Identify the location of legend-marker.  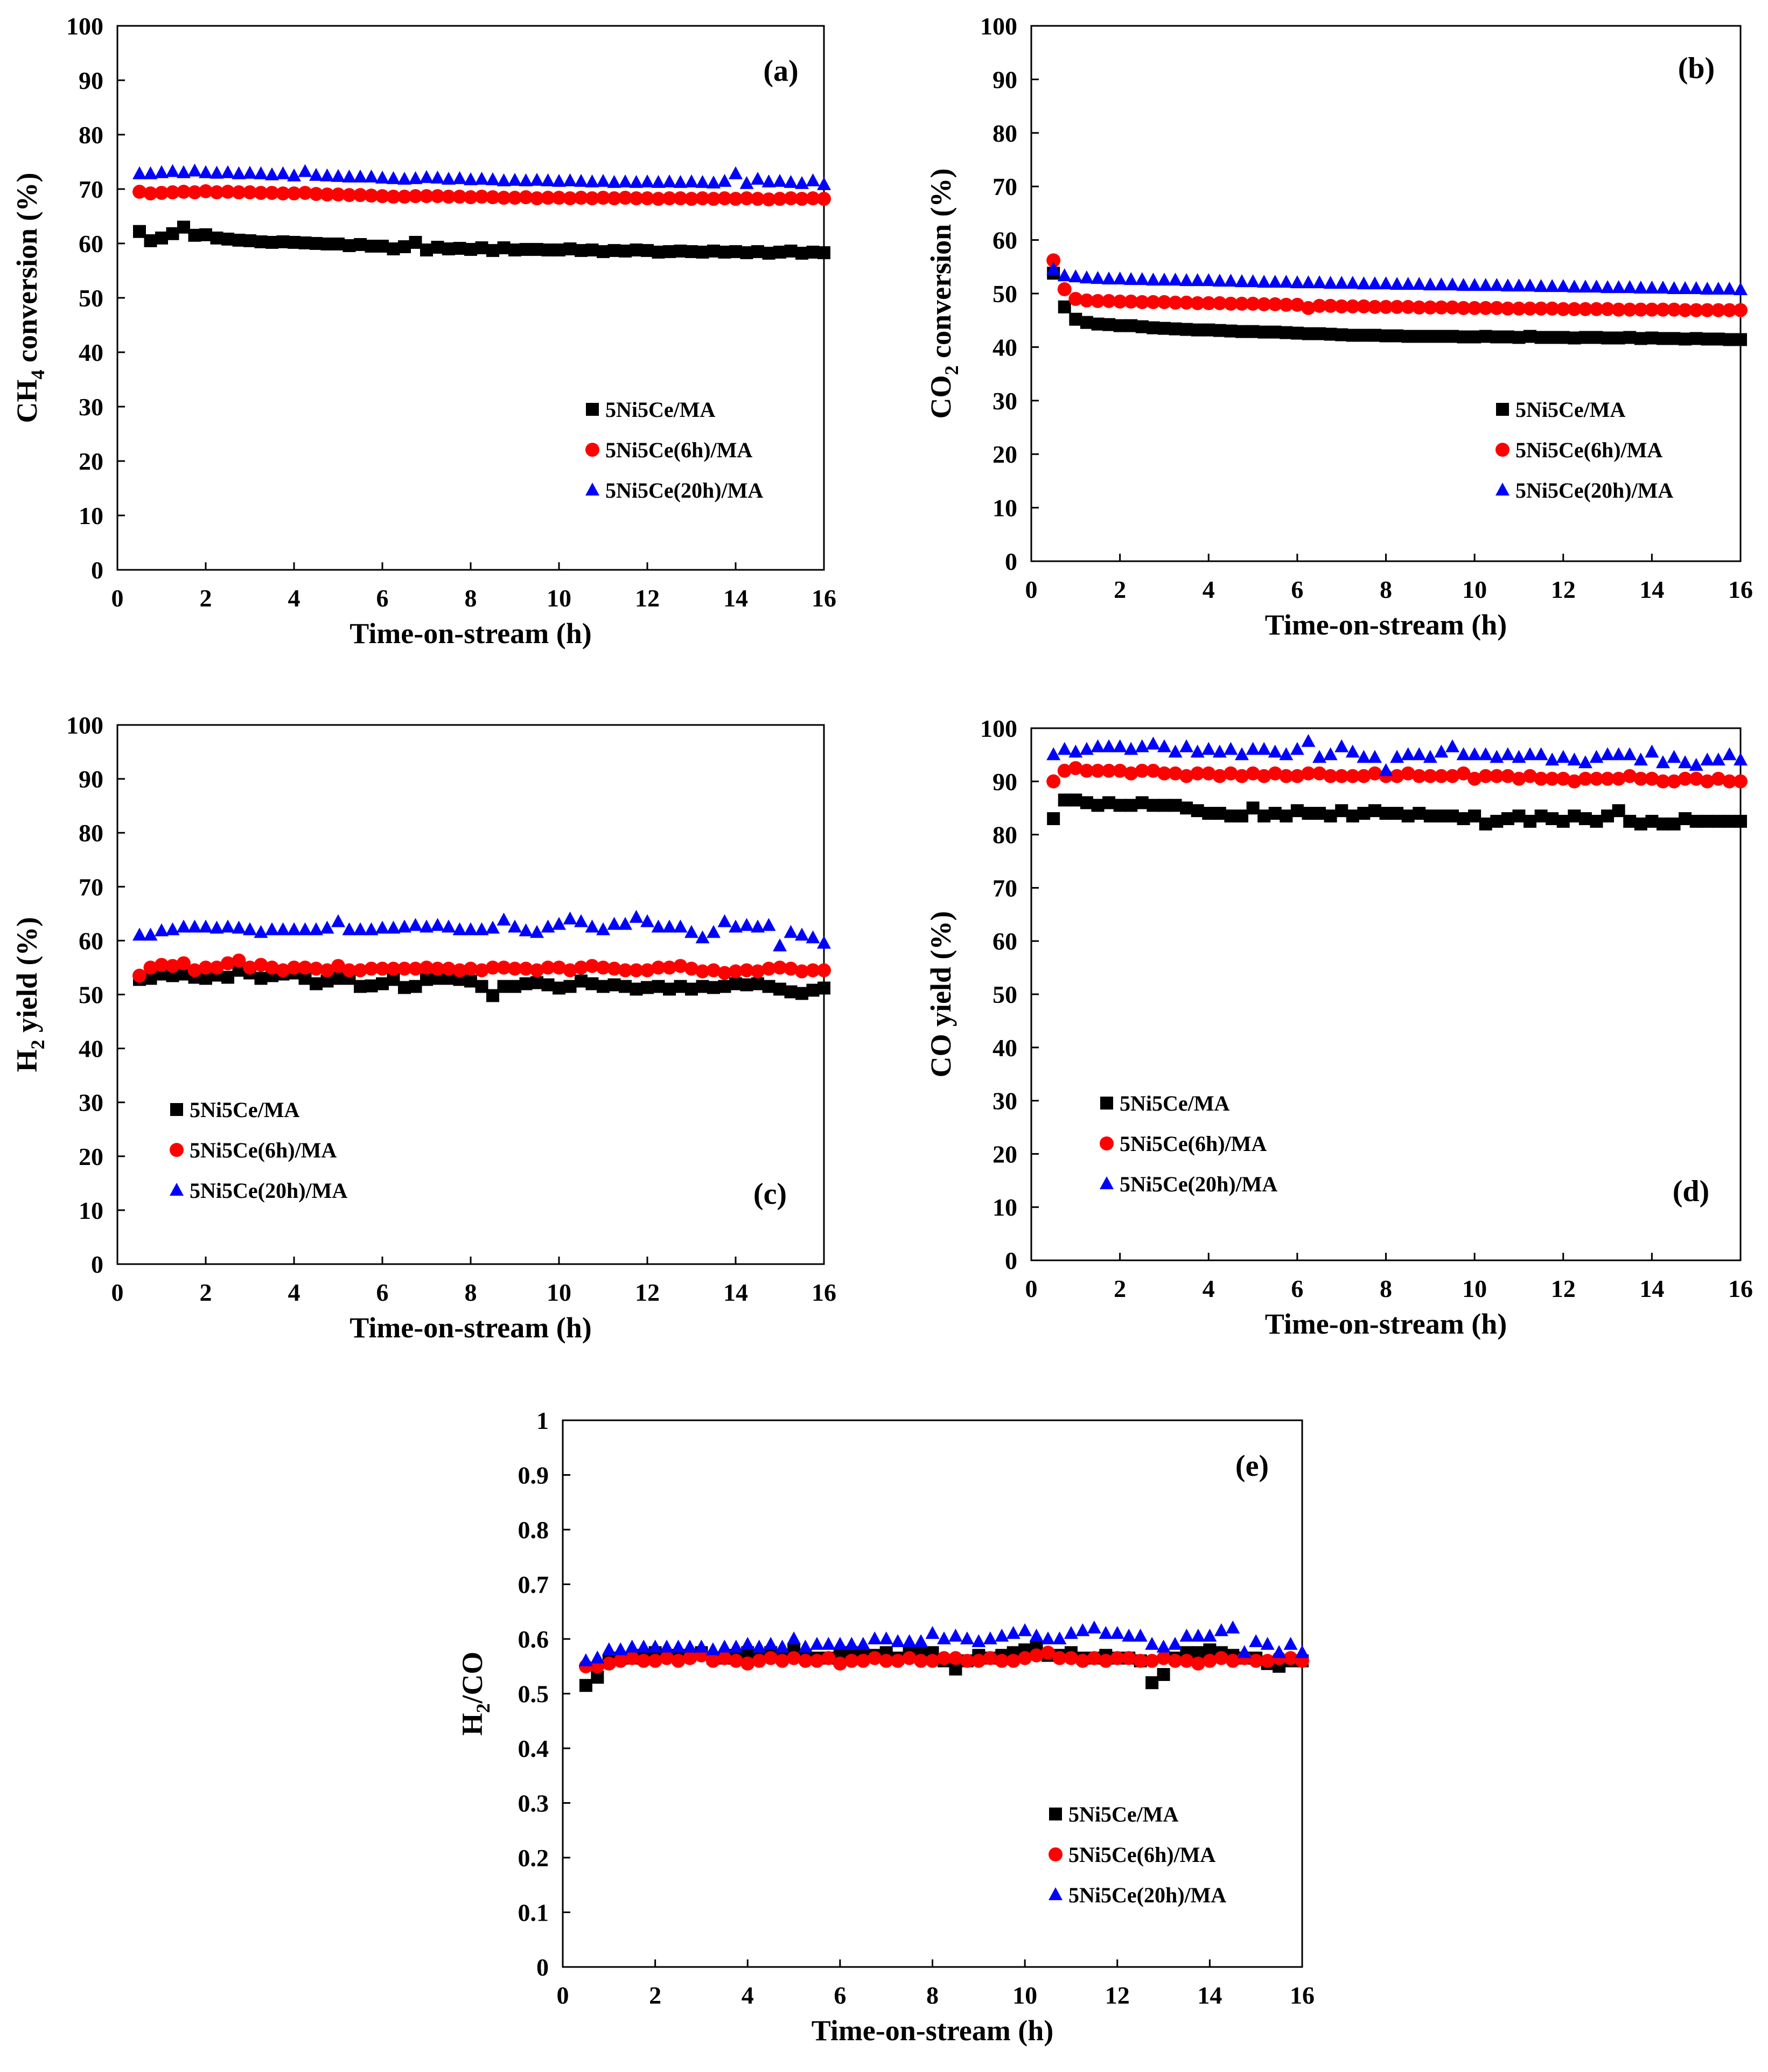
(176, 1109).